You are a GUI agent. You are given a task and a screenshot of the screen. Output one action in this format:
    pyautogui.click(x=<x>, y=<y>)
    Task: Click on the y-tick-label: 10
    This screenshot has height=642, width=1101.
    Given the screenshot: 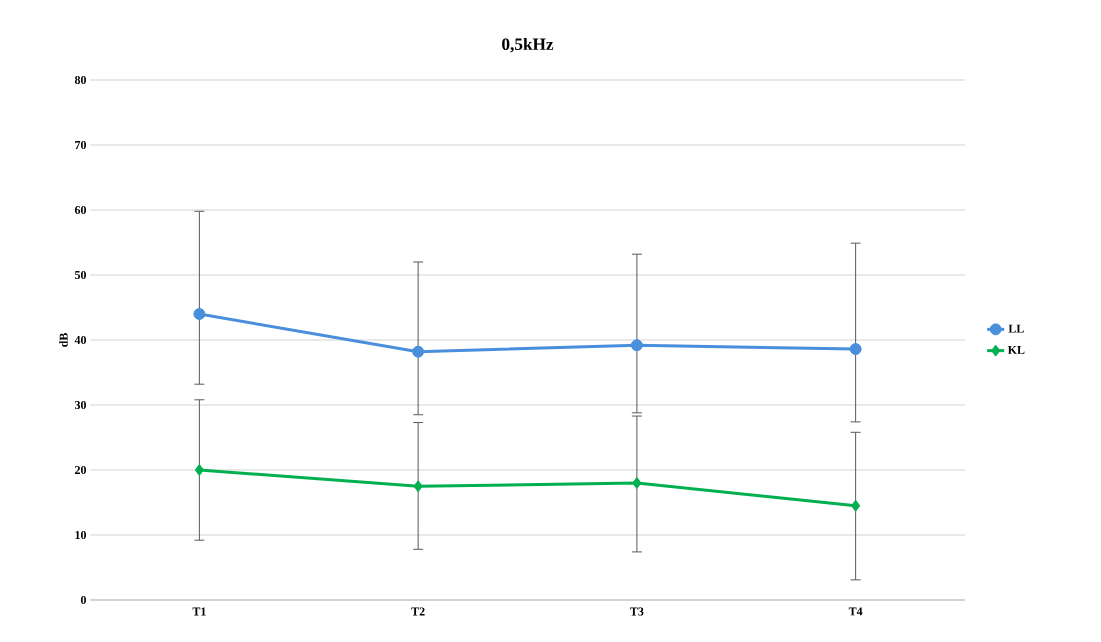 What is the action you would take?
    pyautogui.click(x=81, y=535)
    